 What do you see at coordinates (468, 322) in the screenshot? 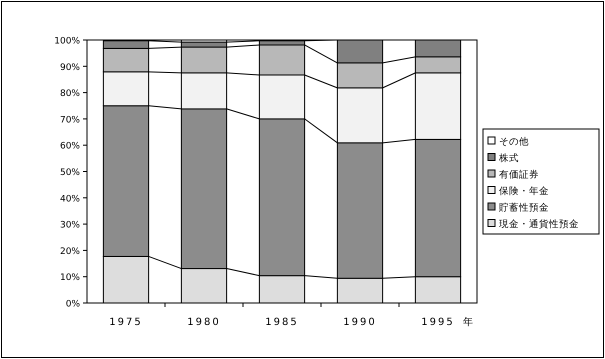
I see `x-axis-title: 年` at bounding box center [468, 322].